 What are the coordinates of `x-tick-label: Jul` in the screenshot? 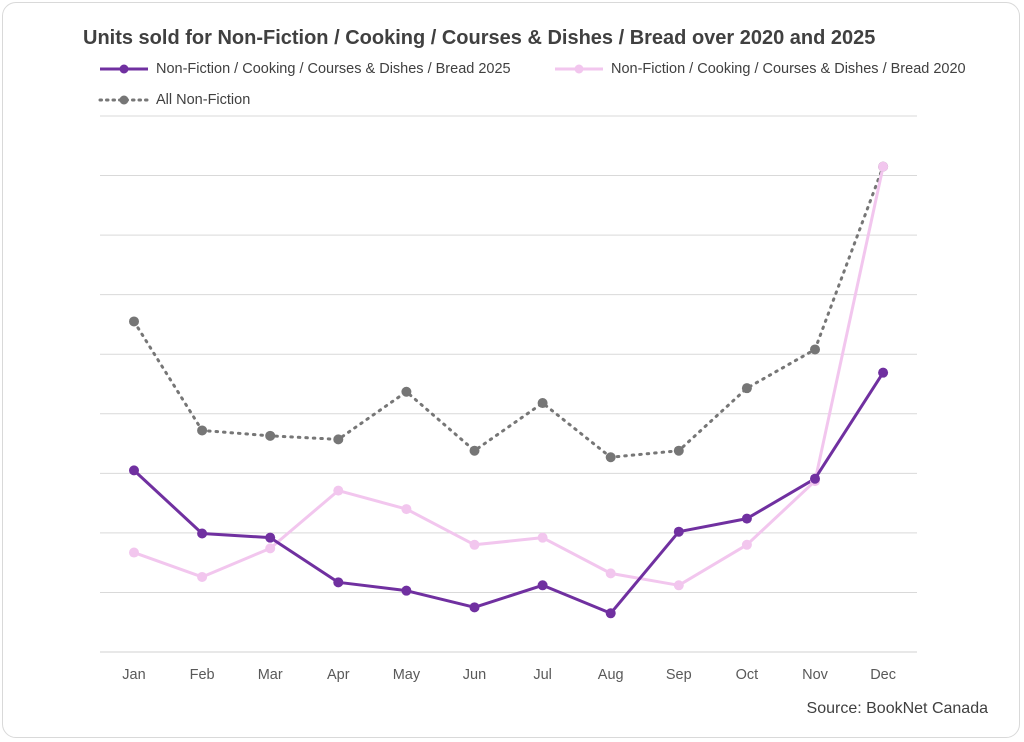 It's located at (542, 675).